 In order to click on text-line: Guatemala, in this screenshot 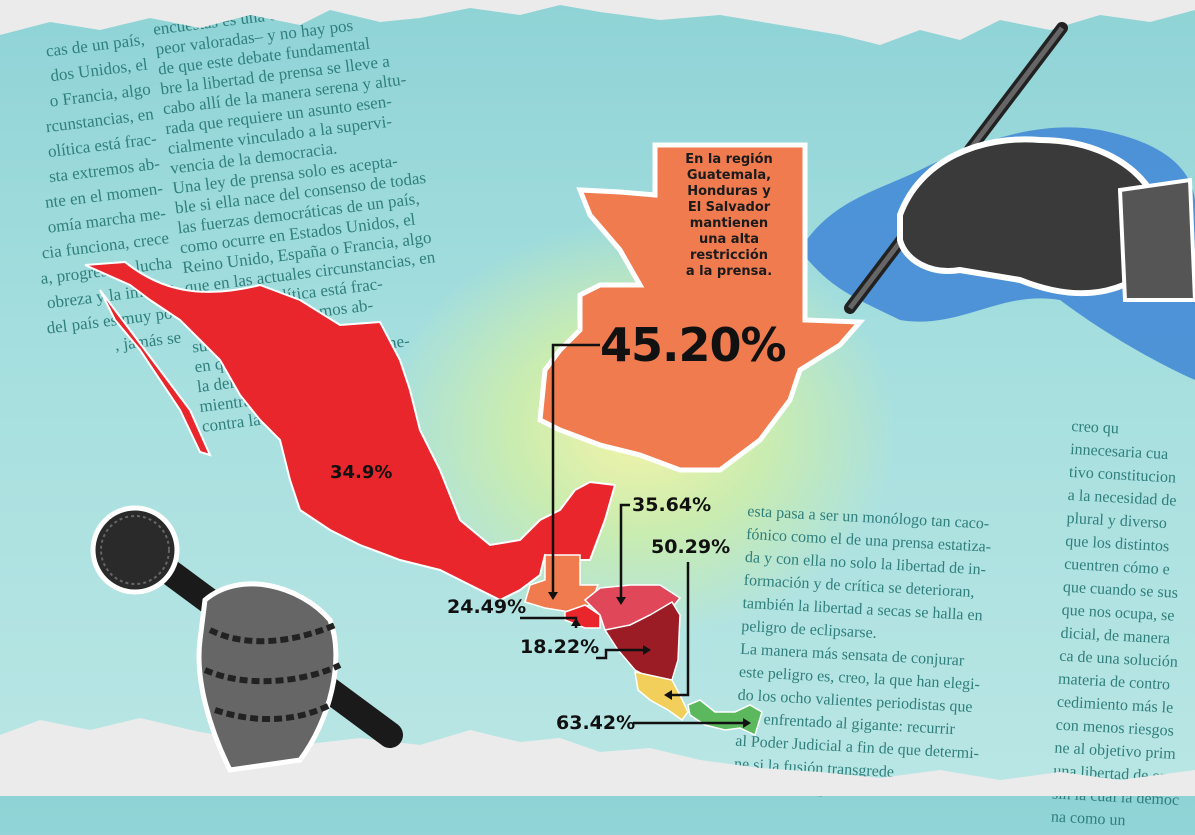, I will do `click(729, 175)`.